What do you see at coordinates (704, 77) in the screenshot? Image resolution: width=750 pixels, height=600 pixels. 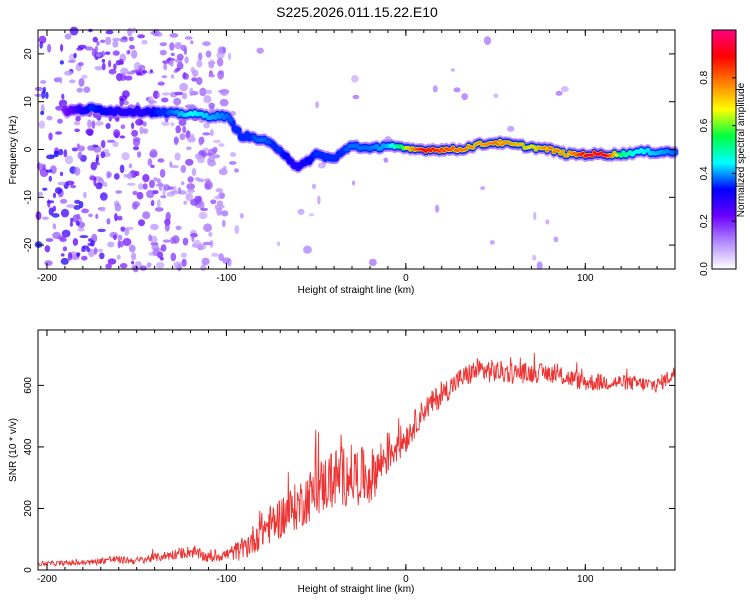 I see `colorbar-tick-label: 0.8` at bounding box center [704, 77].